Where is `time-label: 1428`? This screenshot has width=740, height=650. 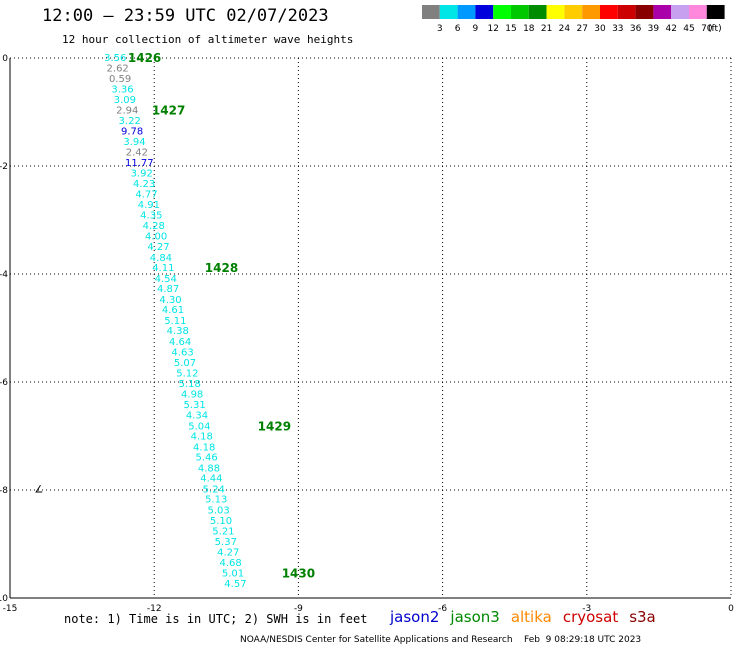 time-label: 1428 is located at coordinates (221, 268).